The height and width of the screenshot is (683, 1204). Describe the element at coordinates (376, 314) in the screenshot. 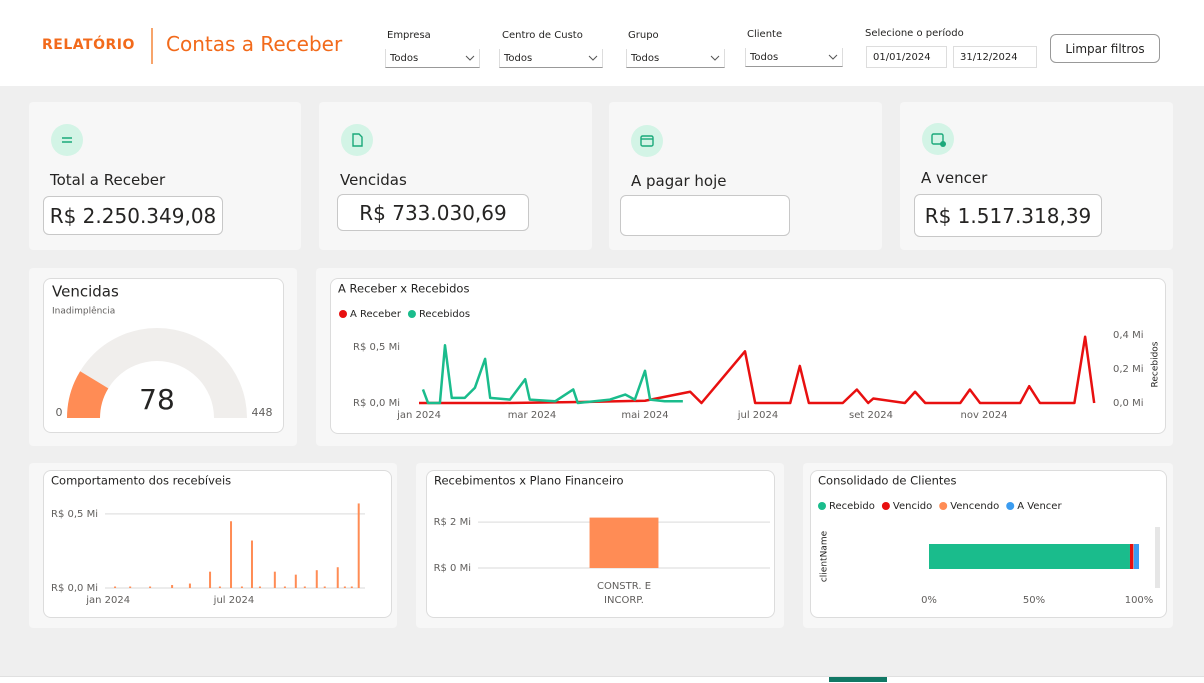

I see `legend-label: A Receber` at that location.